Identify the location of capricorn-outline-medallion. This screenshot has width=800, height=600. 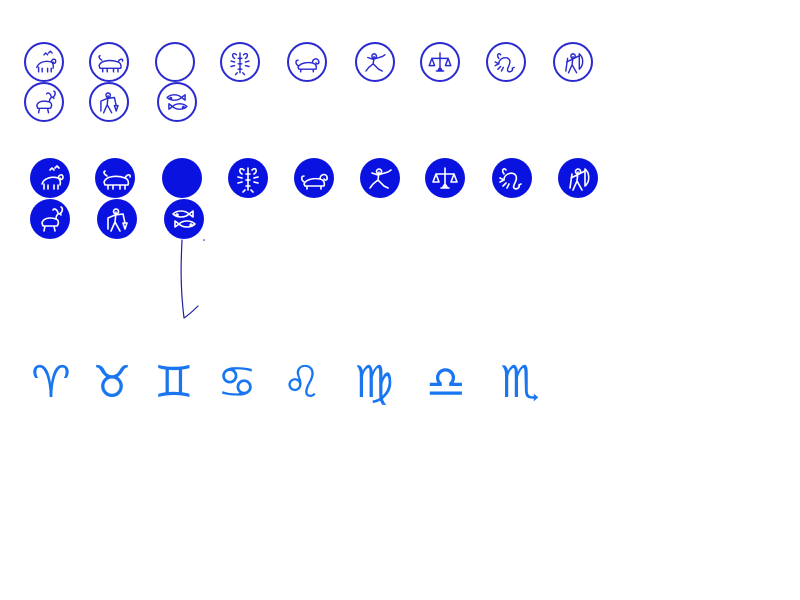
(44, 102).